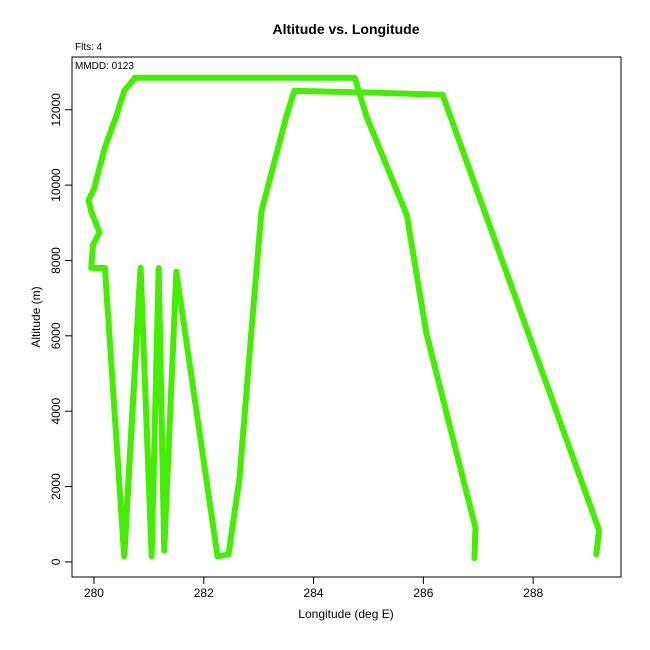 This screenshot has width=650, height=650. Describe the element at coordinates (56, 335) in the screenshot. I see `y-tick-label: 6000` at that location.